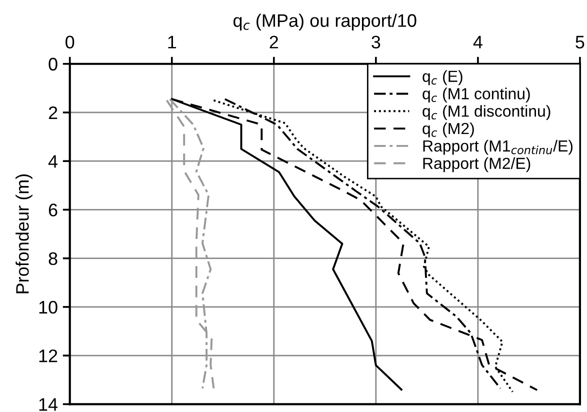 This screenshot has height=412, width=587. What do you see at coordinates (53, 210) in the screenshot?
I see `y-tick-label: 6` at bounding box center [53, 210].